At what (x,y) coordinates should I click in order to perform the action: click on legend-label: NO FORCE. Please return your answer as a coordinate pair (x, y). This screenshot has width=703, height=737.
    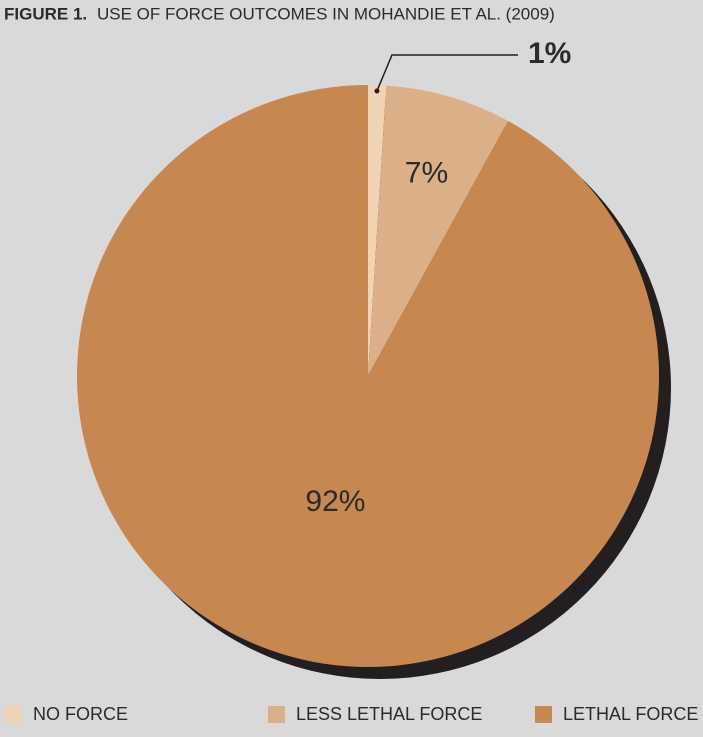
    Looking at the image, I should click on (80, 714).